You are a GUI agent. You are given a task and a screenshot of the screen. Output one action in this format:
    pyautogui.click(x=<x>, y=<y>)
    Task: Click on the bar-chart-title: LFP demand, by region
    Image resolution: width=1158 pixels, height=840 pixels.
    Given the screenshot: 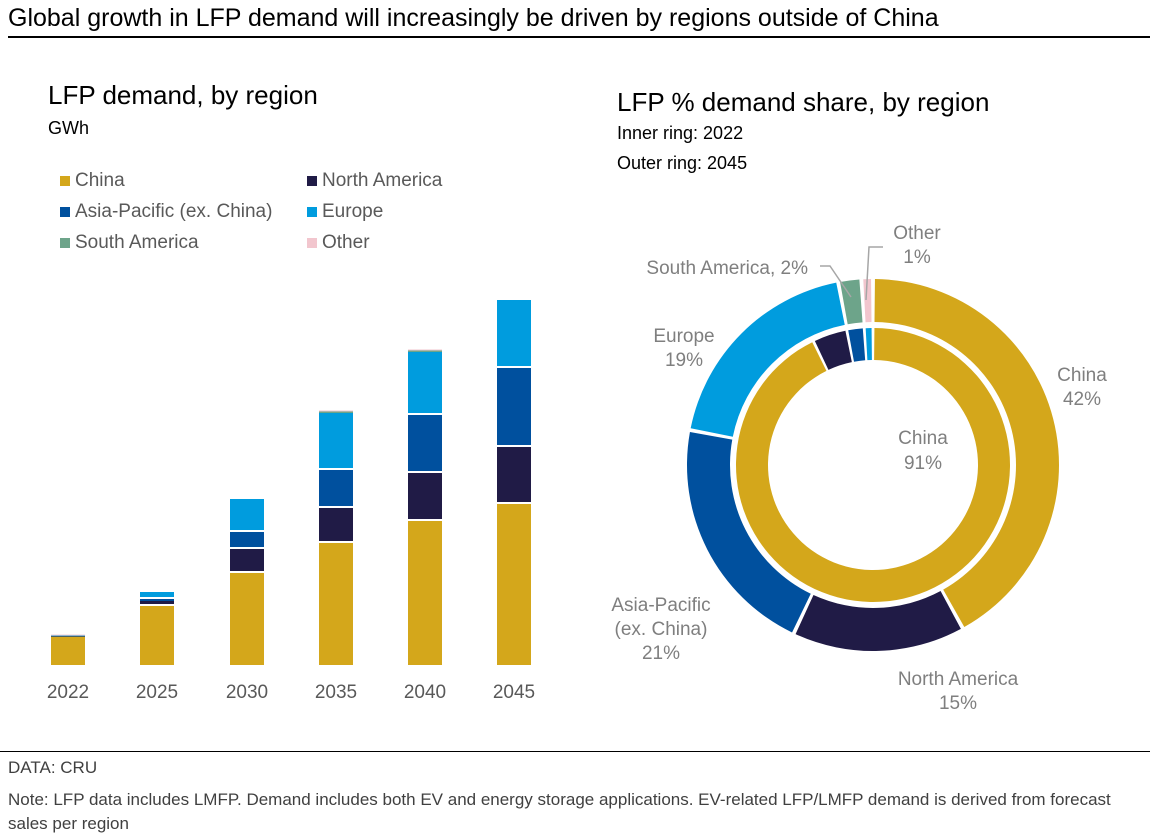 What is the action you would take?
    pyautogui.click(x=183, y=95)
    